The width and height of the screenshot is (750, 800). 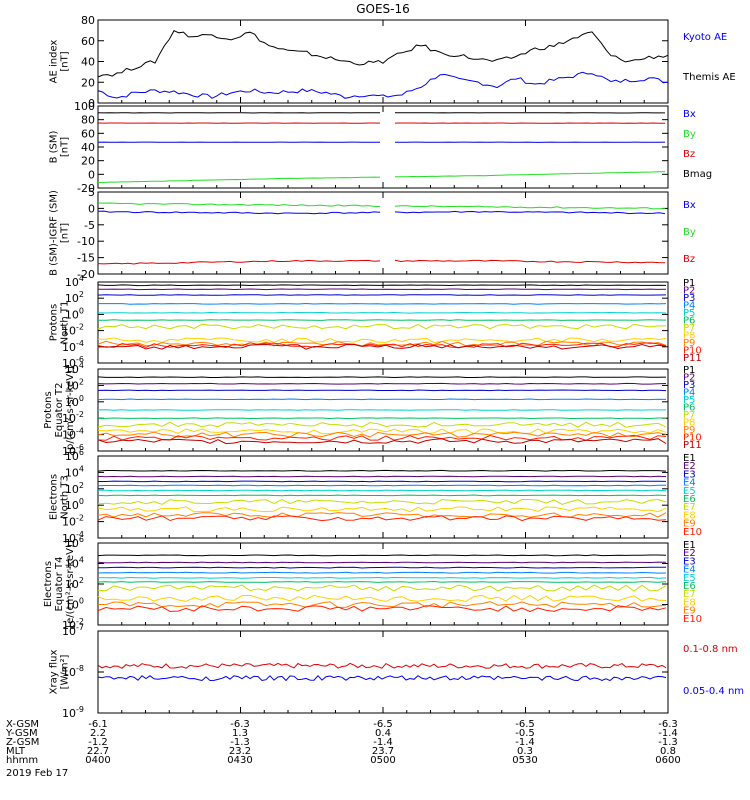 What do you see at coordinates (382, 390) in the screenshot?
I see `channel-line-p3` at bounding box center [382, 390].